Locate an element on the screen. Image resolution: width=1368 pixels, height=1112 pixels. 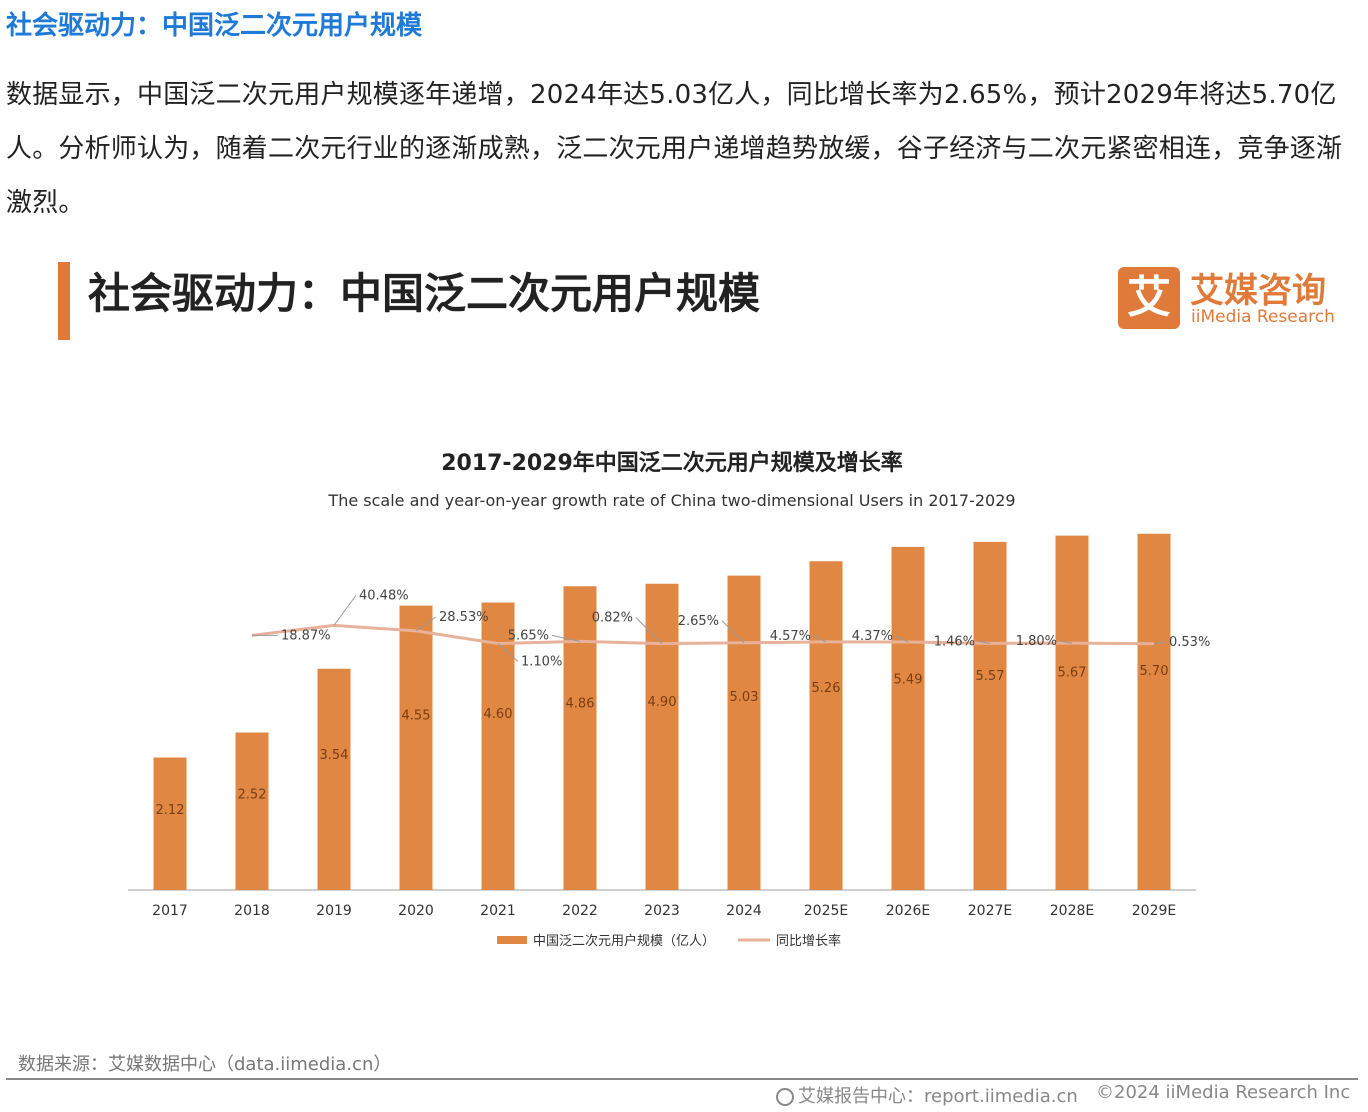
bar-2021 is located at coordinates (498, 746).